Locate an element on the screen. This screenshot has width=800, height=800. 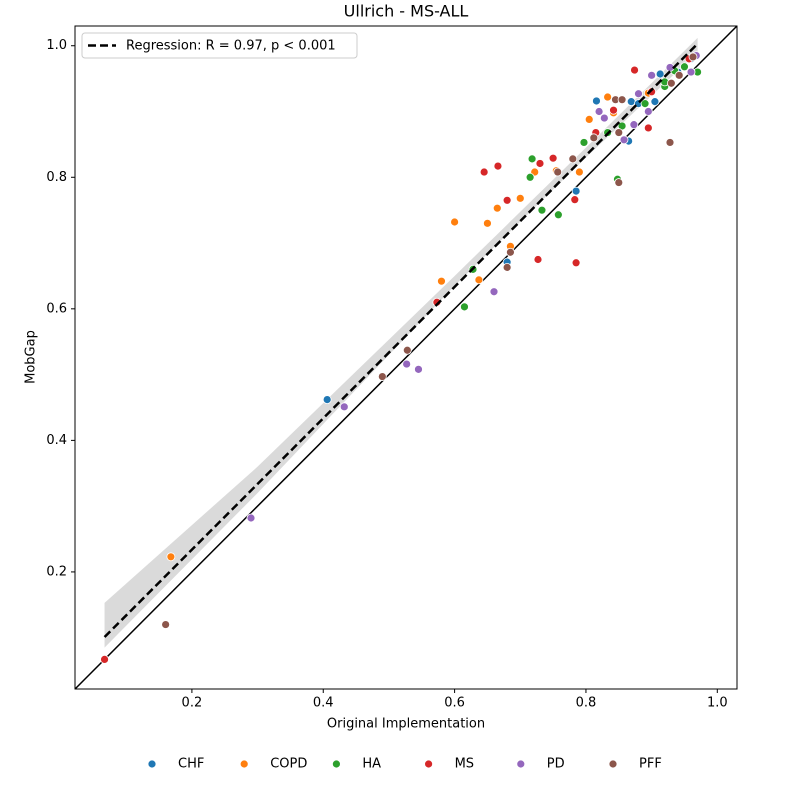
y-tick-label: 1.0 is located at coordinates (56, 45).